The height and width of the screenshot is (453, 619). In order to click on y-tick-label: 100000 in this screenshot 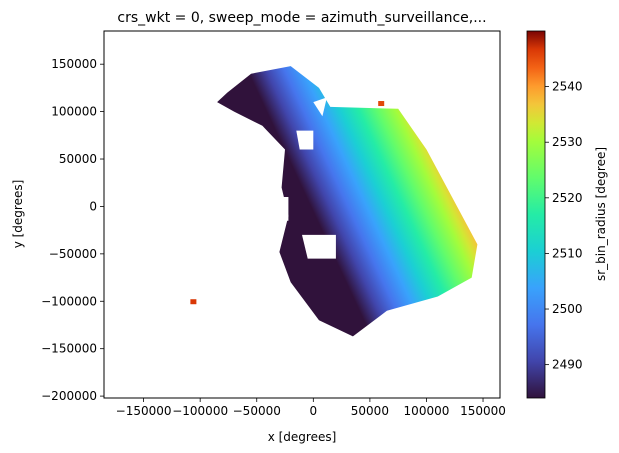, I will do `click(74, 112)`.